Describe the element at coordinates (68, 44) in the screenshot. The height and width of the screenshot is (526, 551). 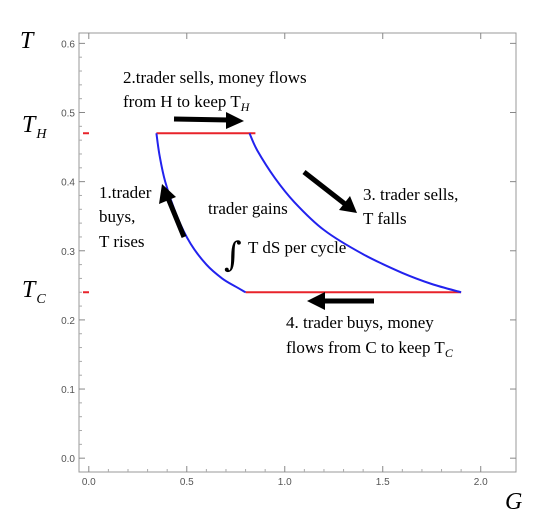
I see `y-tick-label: 0.6` at that location.